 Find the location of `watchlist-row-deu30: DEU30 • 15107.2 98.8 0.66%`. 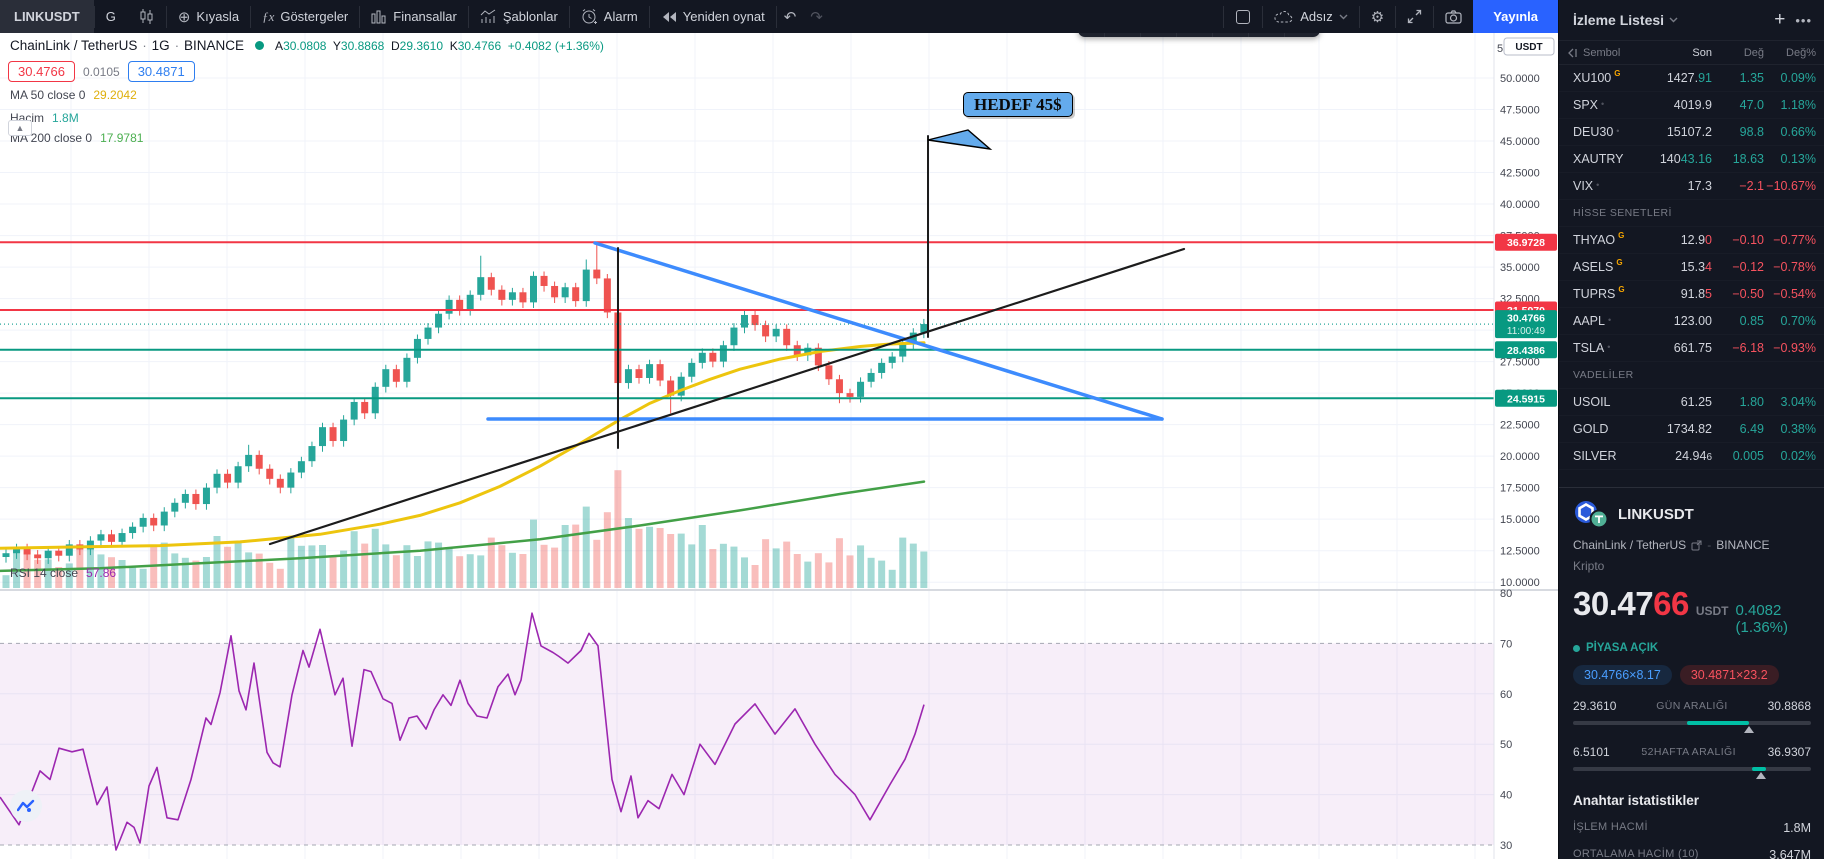

watchlist-row-deu30: DEU30 • 15107.2 98.8 0.66% is located at coordinates (1691, 132).